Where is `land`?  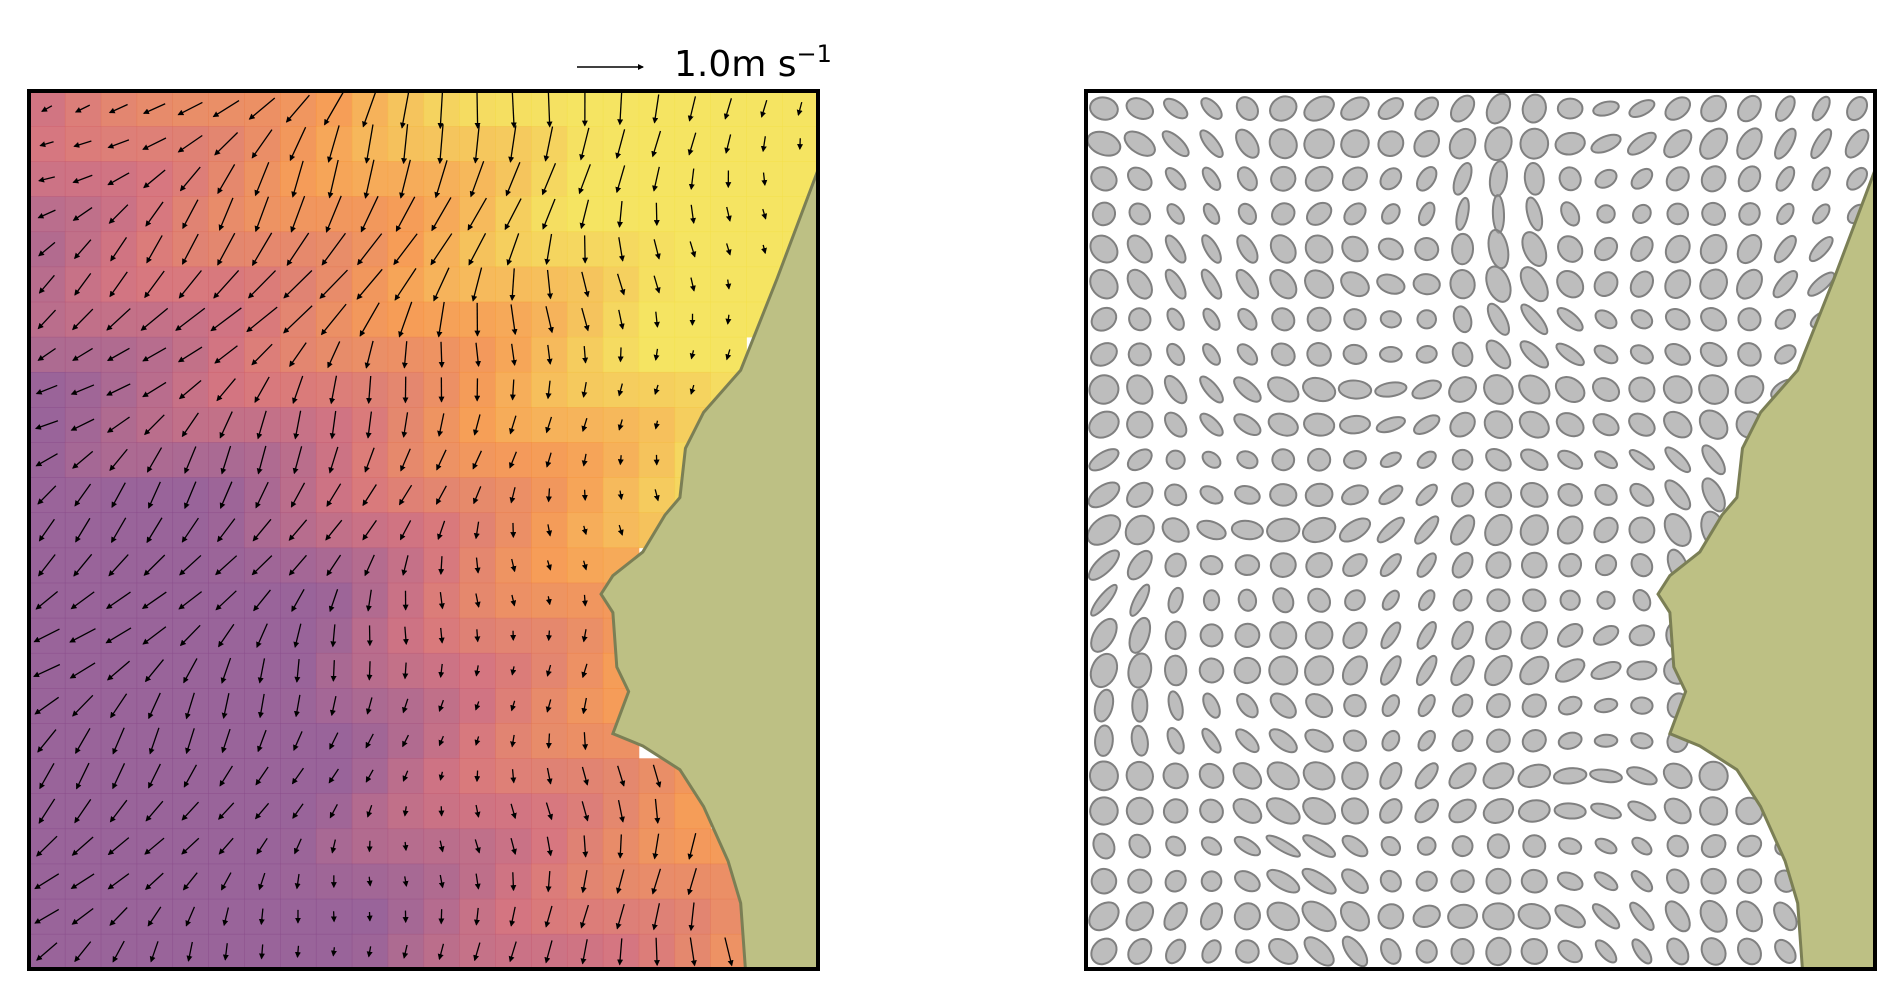
land is located at coordinates (708, 569).